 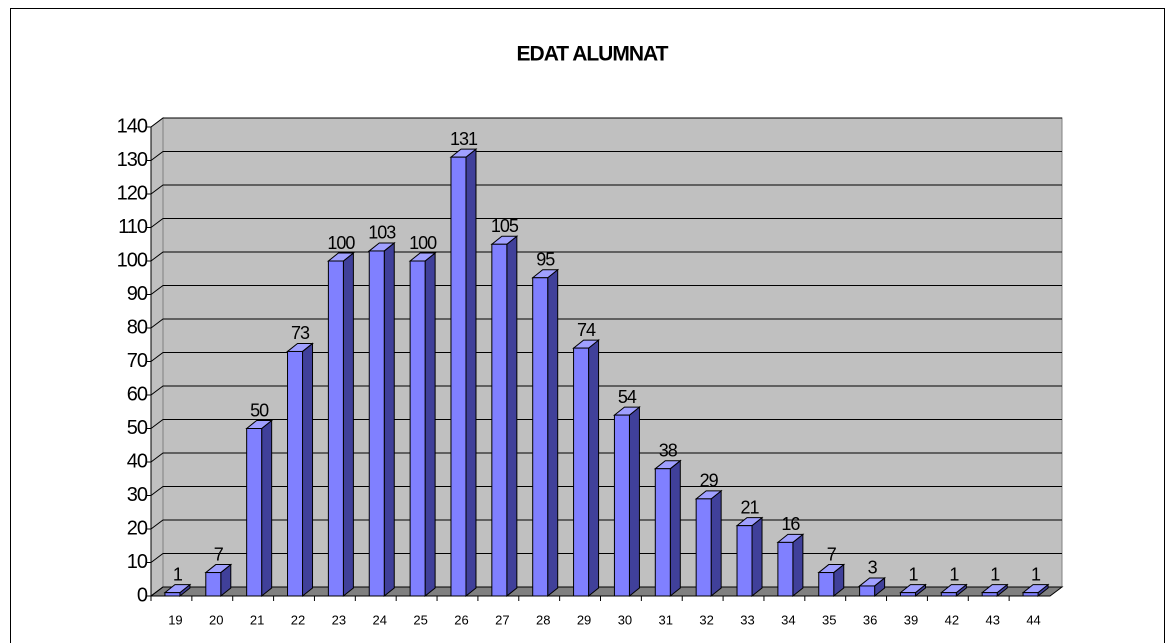 What do you see at coordinates (666, 619) in the screenshot?
I see `x-tick-label: 31` at bounding box center [666, 619].